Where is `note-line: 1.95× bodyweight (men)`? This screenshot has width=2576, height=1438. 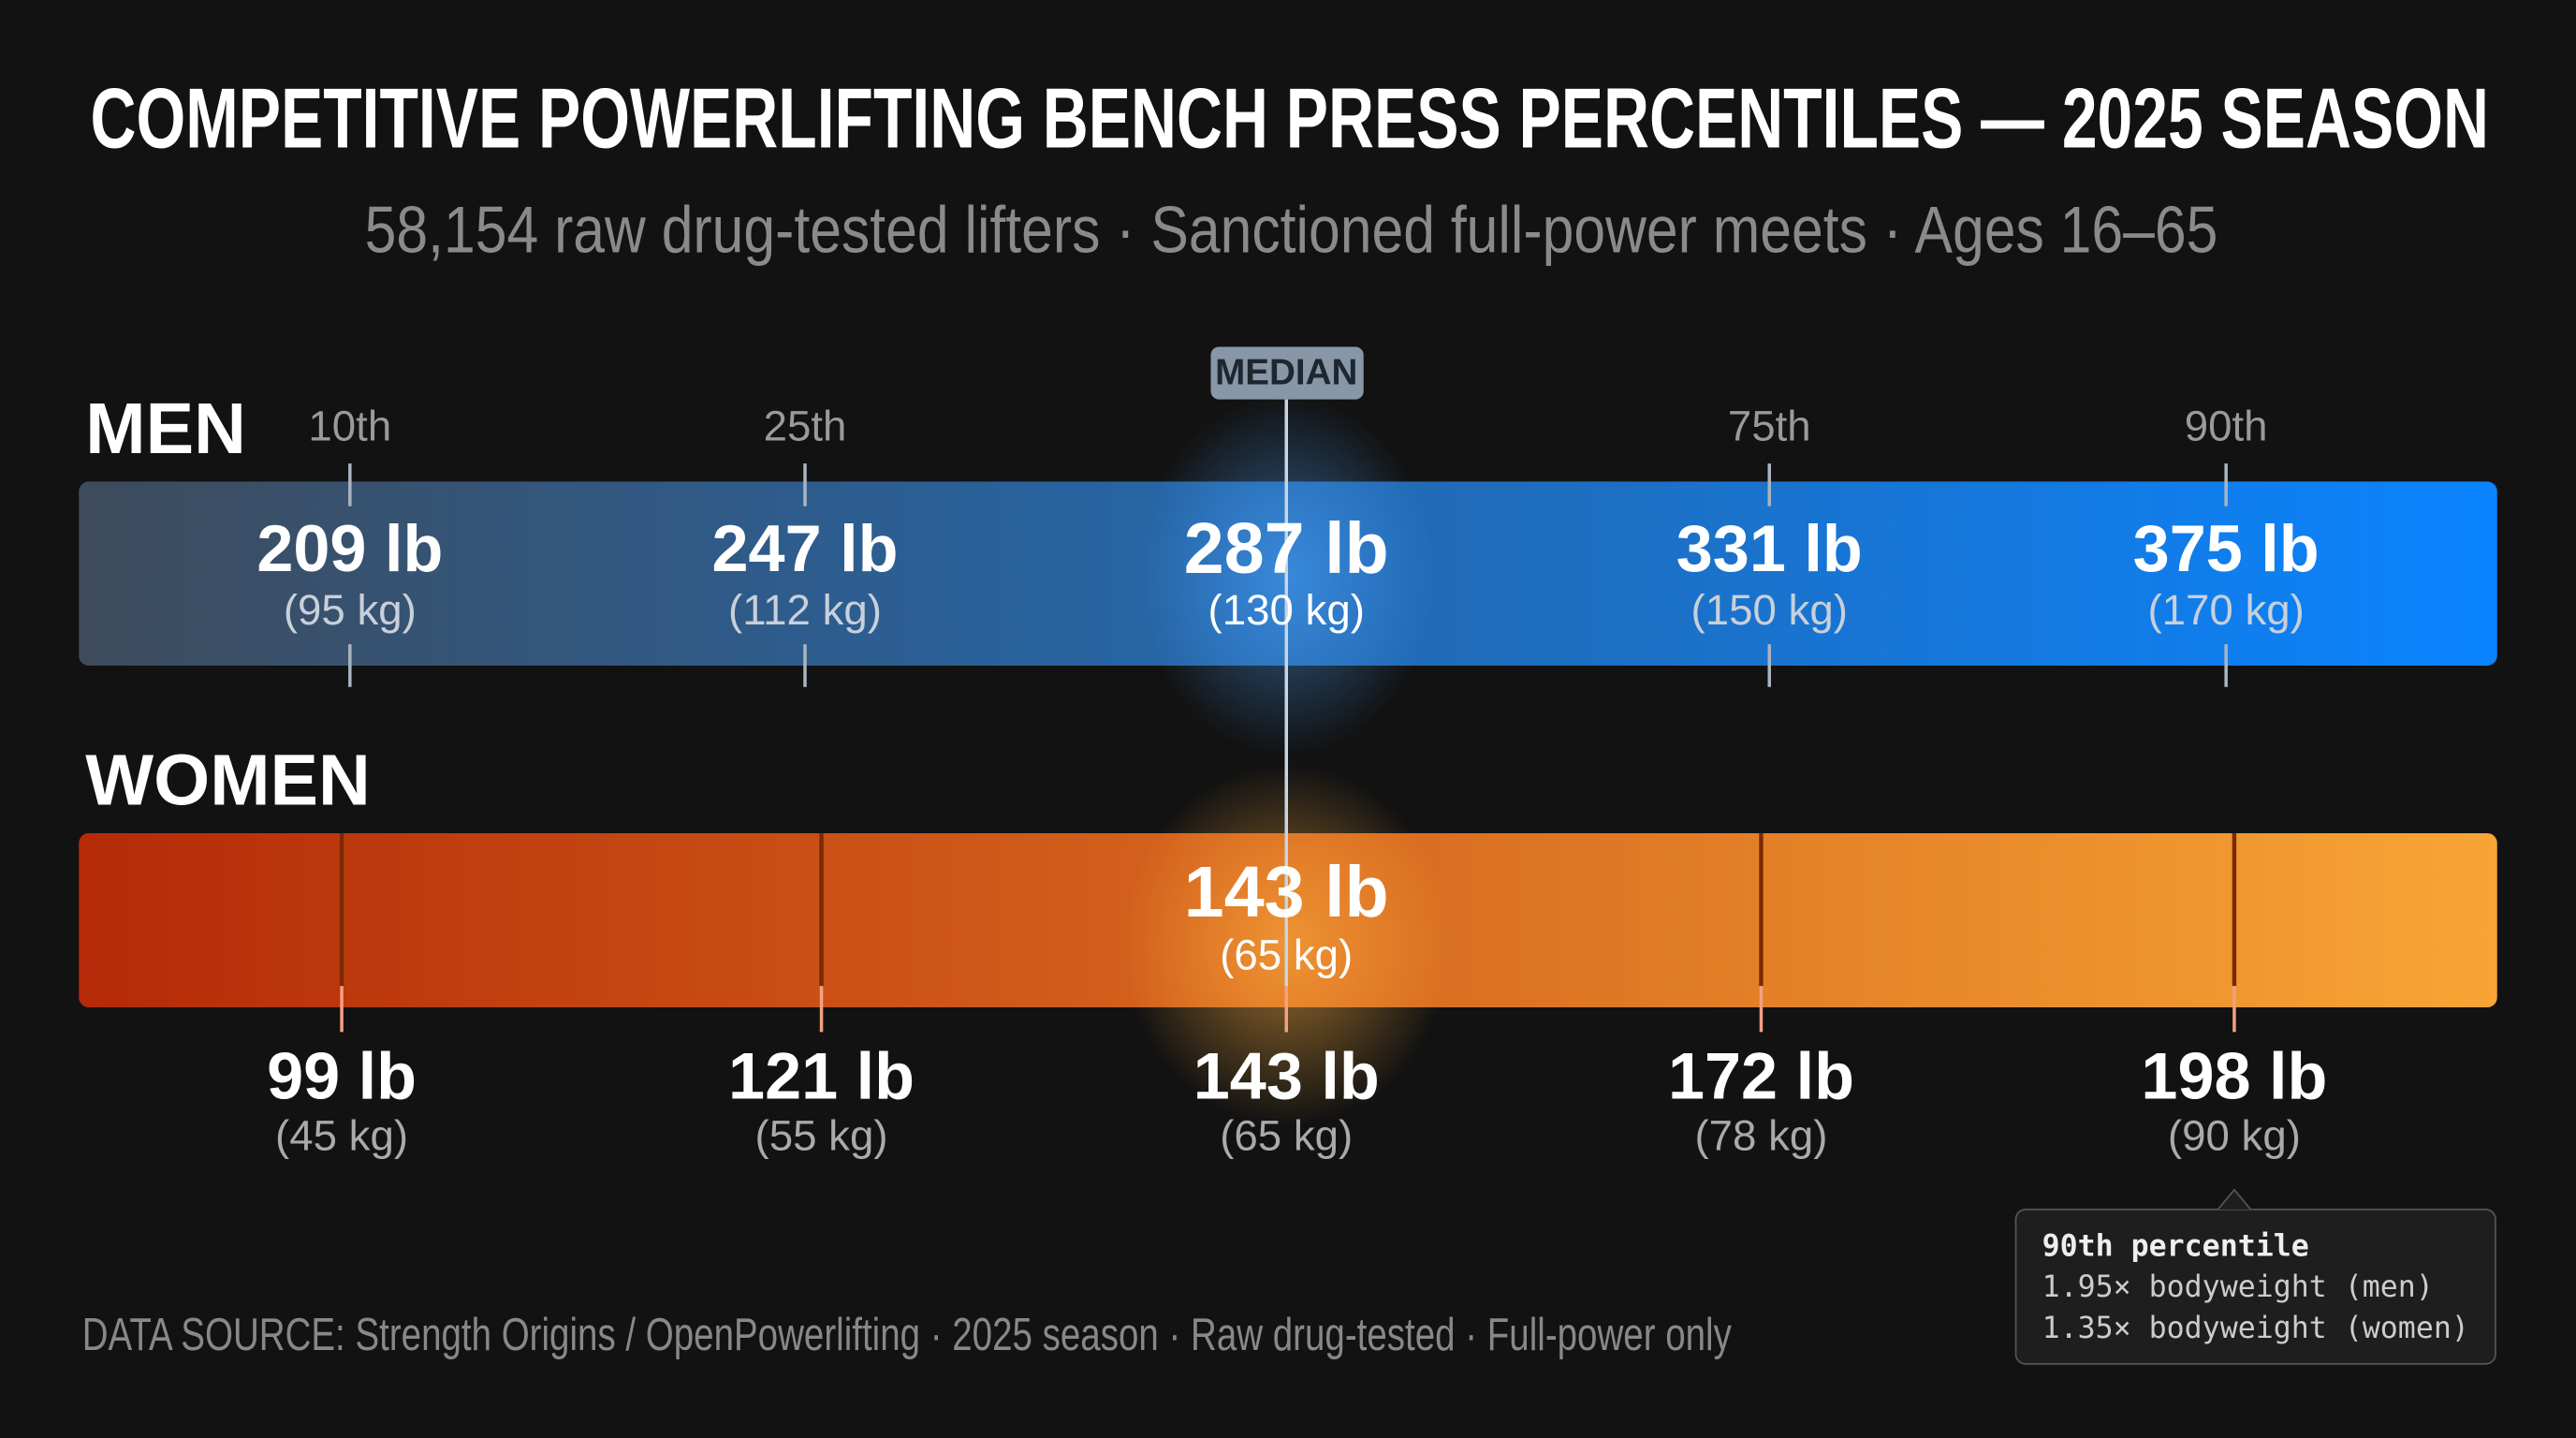
note-line: 1.95× bodyweight (men) is located at coordinates (2238, 1287).